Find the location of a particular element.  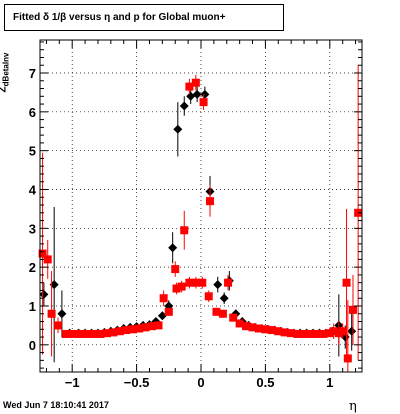

x-tick-label: −1 is located at coordinates (72, 382).